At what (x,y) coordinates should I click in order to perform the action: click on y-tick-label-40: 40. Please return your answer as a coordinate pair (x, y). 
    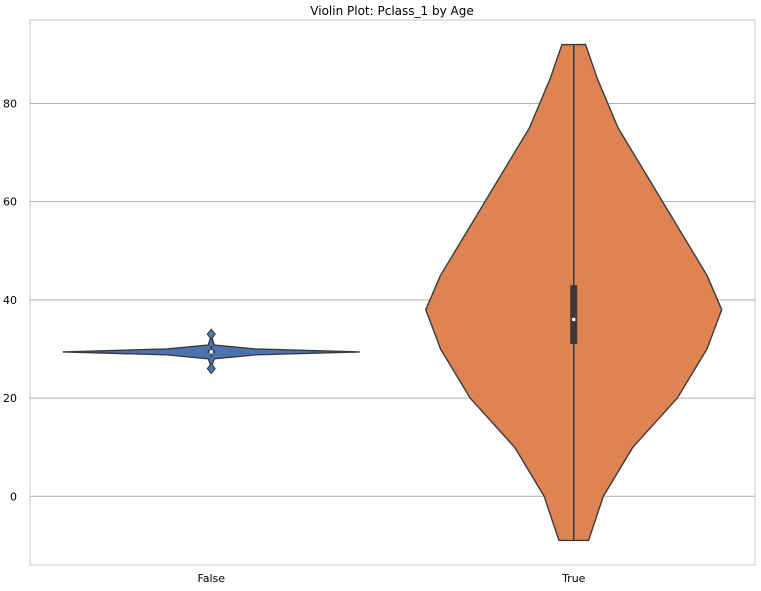
    Looking at the image, I should click on (10, 300).